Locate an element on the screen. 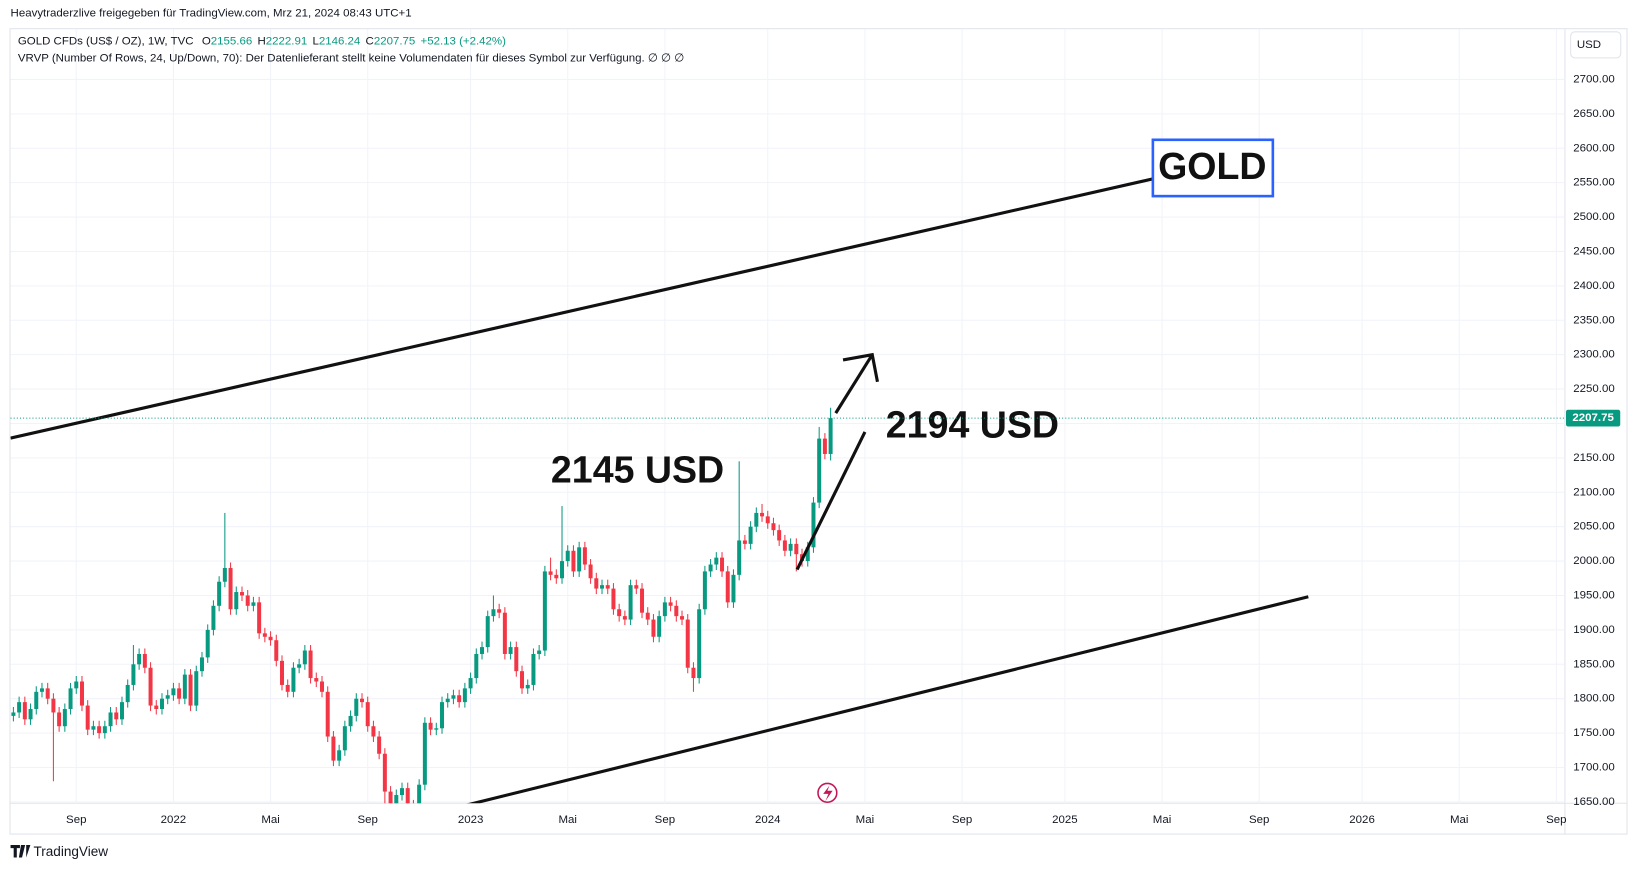 The width and height of the screenshot is (1636, 869). annotation: 2194 USD is located at coordinates (972, 425).